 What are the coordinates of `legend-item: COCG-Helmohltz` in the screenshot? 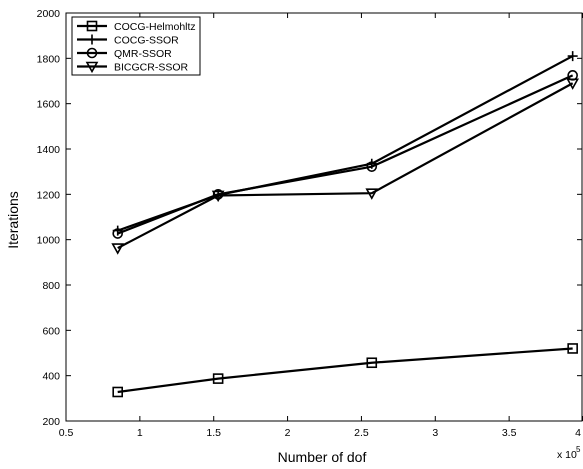 It's located at (136, 26).